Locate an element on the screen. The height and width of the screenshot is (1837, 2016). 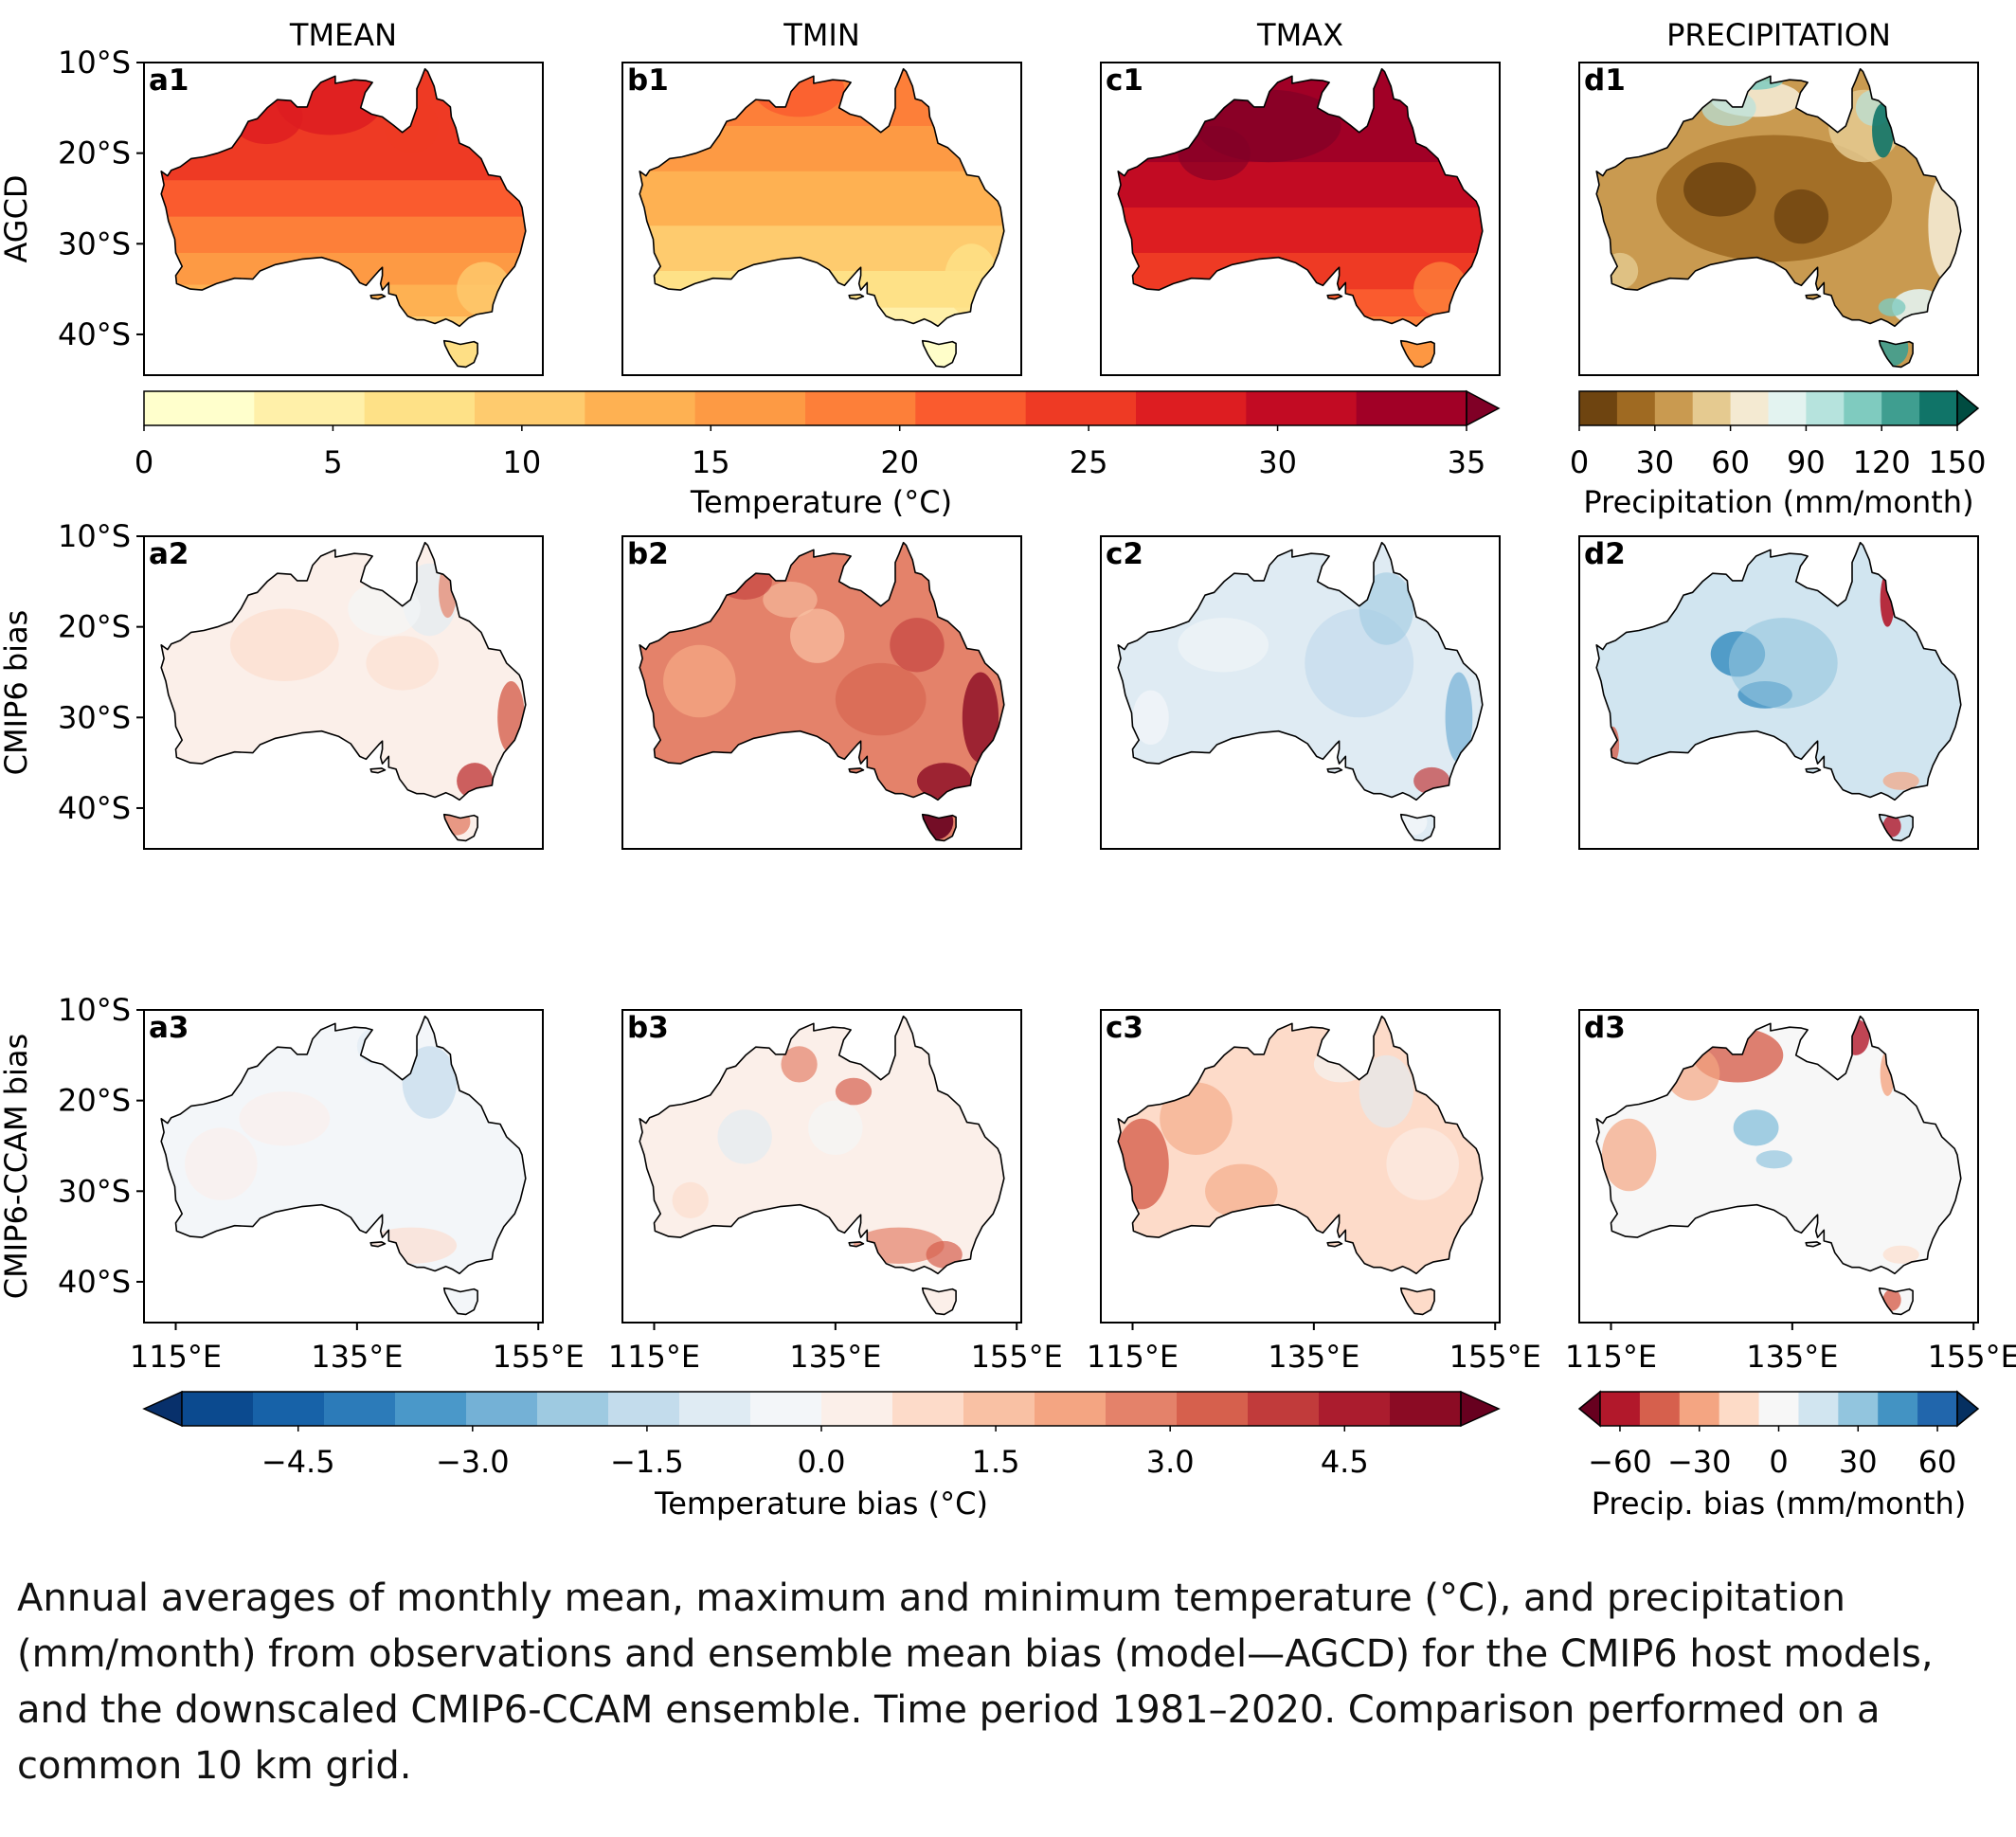
precip-bias-colorbar-tick-label: 60 is located at coordinates (1937, 1462).